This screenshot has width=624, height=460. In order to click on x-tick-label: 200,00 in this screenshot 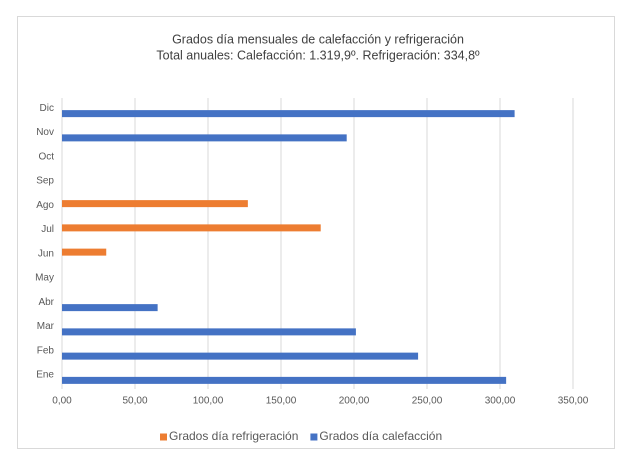, I will do `click(354, 401)`.